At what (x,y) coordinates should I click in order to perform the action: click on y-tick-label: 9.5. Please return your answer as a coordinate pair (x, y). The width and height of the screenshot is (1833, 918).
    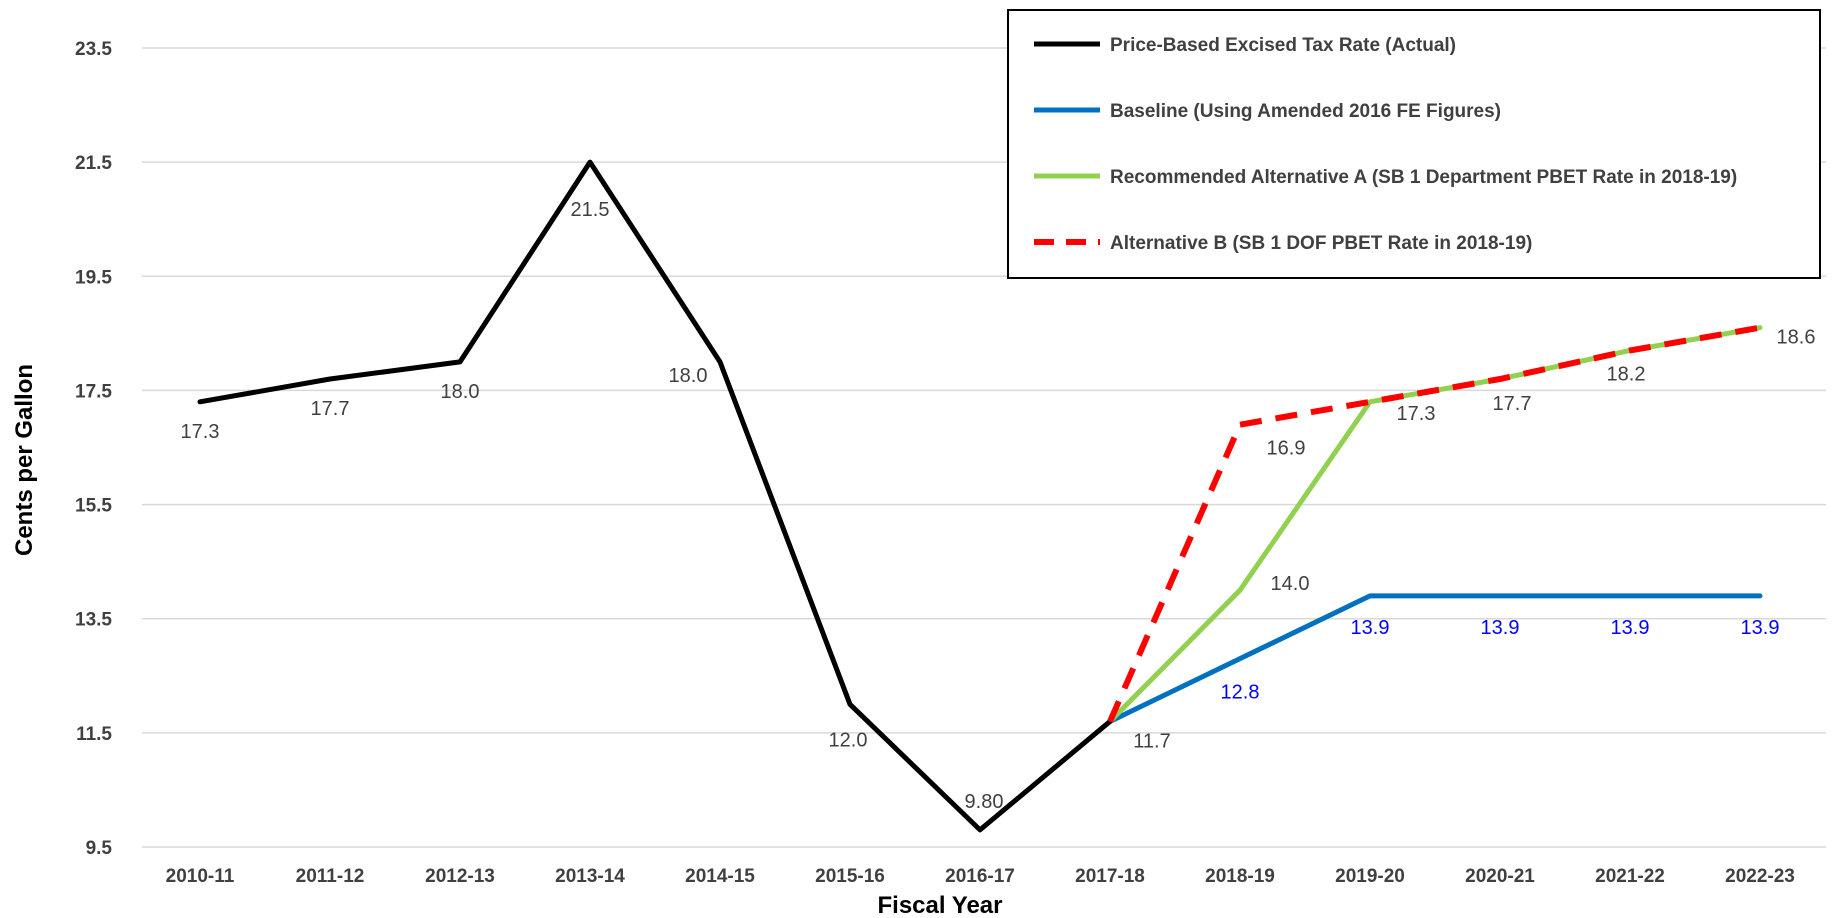
    Looking at the image, I should click on (99, 848).